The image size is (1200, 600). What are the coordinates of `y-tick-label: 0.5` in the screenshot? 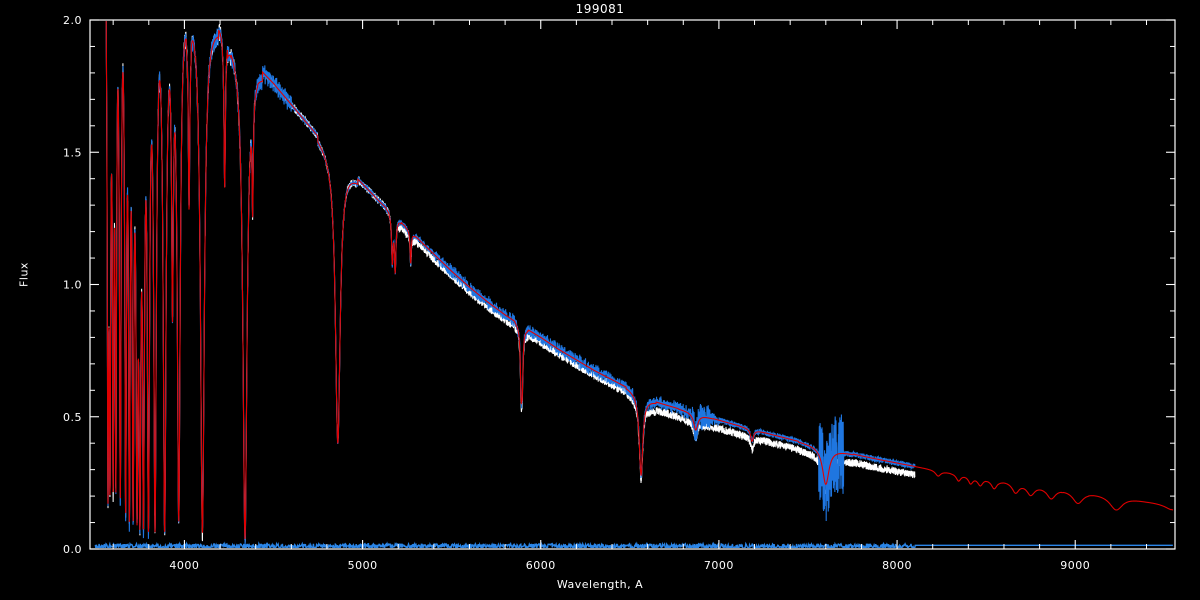 It's located at (72, 417).